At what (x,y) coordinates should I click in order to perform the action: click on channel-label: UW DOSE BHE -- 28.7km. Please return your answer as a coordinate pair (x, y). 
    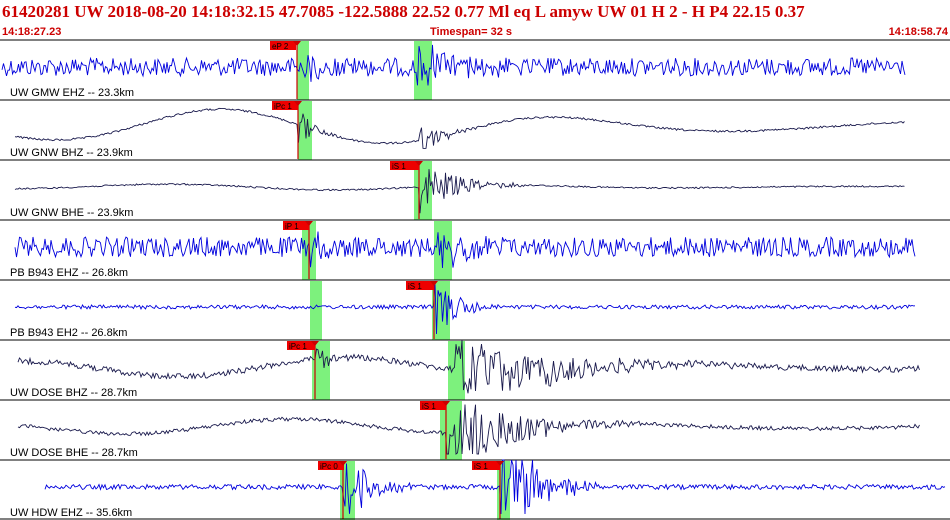
    Looking at the image, I should click on (74, 453).